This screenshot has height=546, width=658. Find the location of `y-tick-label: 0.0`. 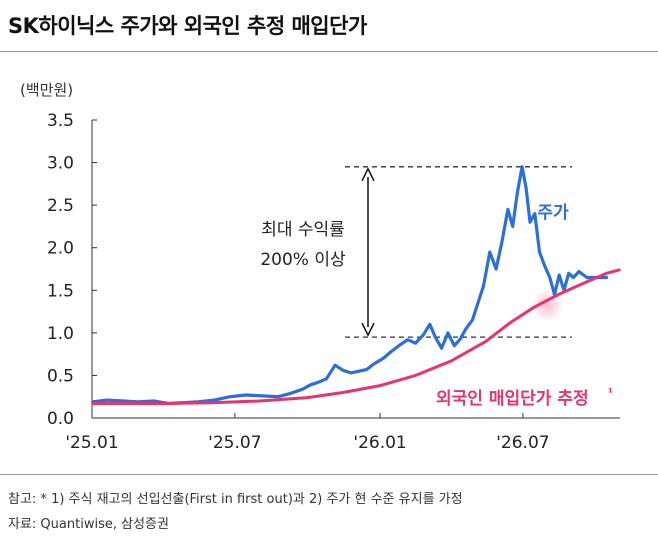

y-tick-label: 0.0 is located at coordinates (60, 419).